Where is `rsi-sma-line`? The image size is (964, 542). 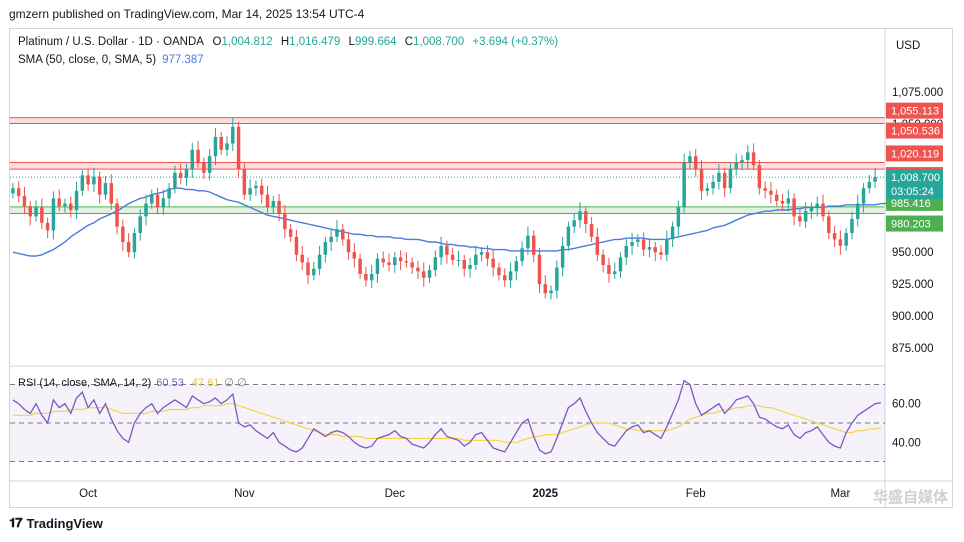
rsi-sma-line is located at coordinates (447, 423).